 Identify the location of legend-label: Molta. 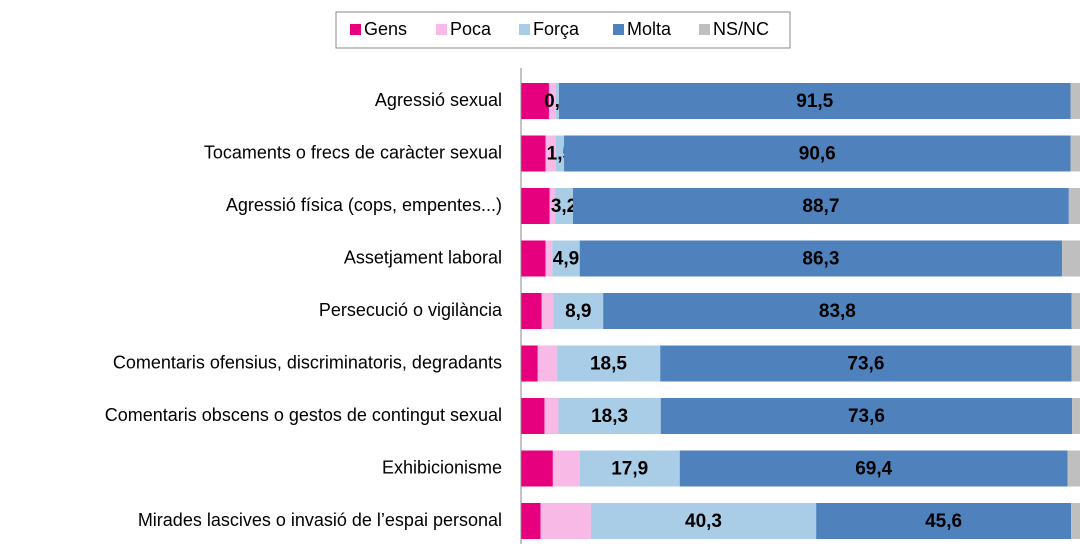
(649, 29).